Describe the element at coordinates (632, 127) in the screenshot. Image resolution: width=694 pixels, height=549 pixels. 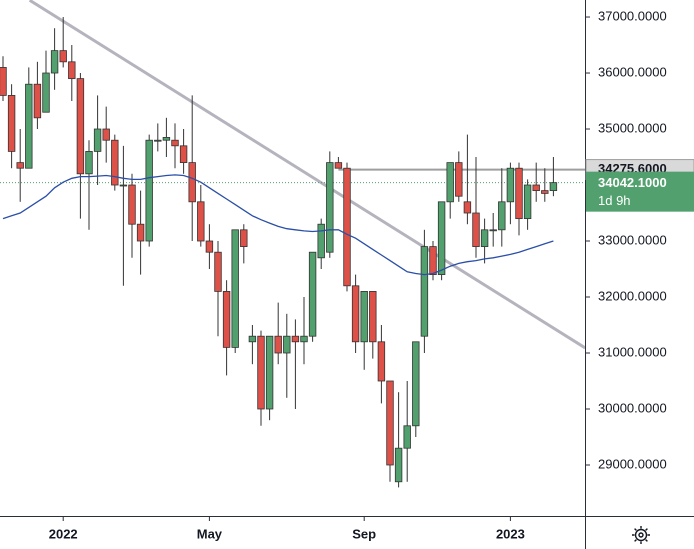
I see `y-tick-label: 35000.0000` at that location.